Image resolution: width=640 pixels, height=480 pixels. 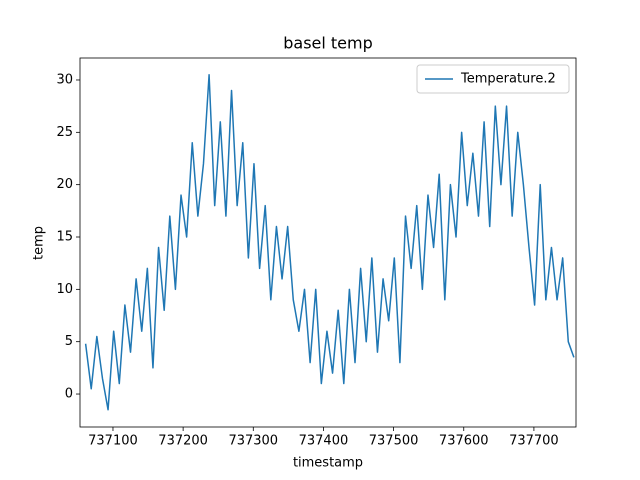 I want to click on y-tick-label: 20, so click(x=64, y=184).